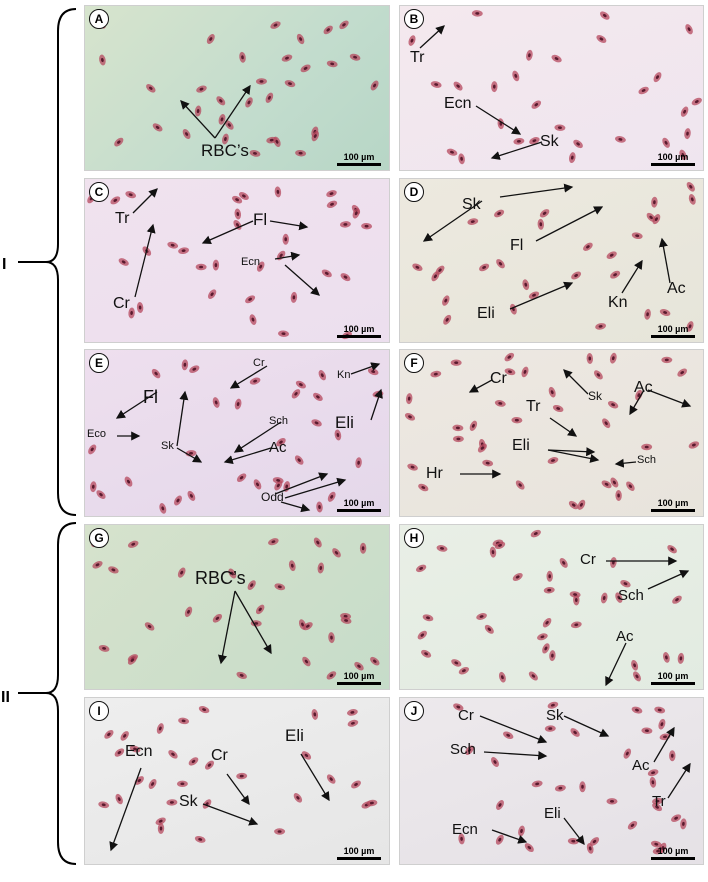  Describe the element at coordinates (294, 735) in the screenshot. I see `annotation-eli: Eli` at that location.